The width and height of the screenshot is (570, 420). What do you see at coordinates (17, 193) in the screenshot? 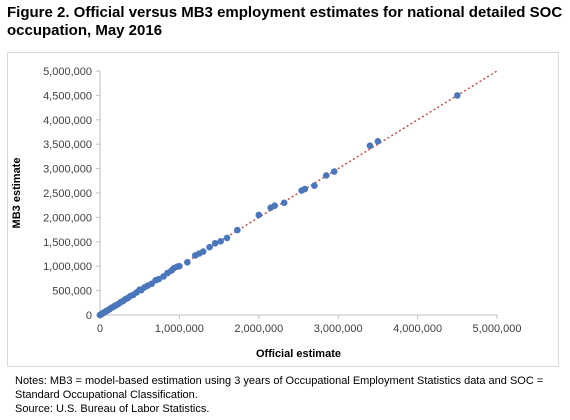
I see `y-axis-title: MB3 estimate` at bounding box center [17, 193].